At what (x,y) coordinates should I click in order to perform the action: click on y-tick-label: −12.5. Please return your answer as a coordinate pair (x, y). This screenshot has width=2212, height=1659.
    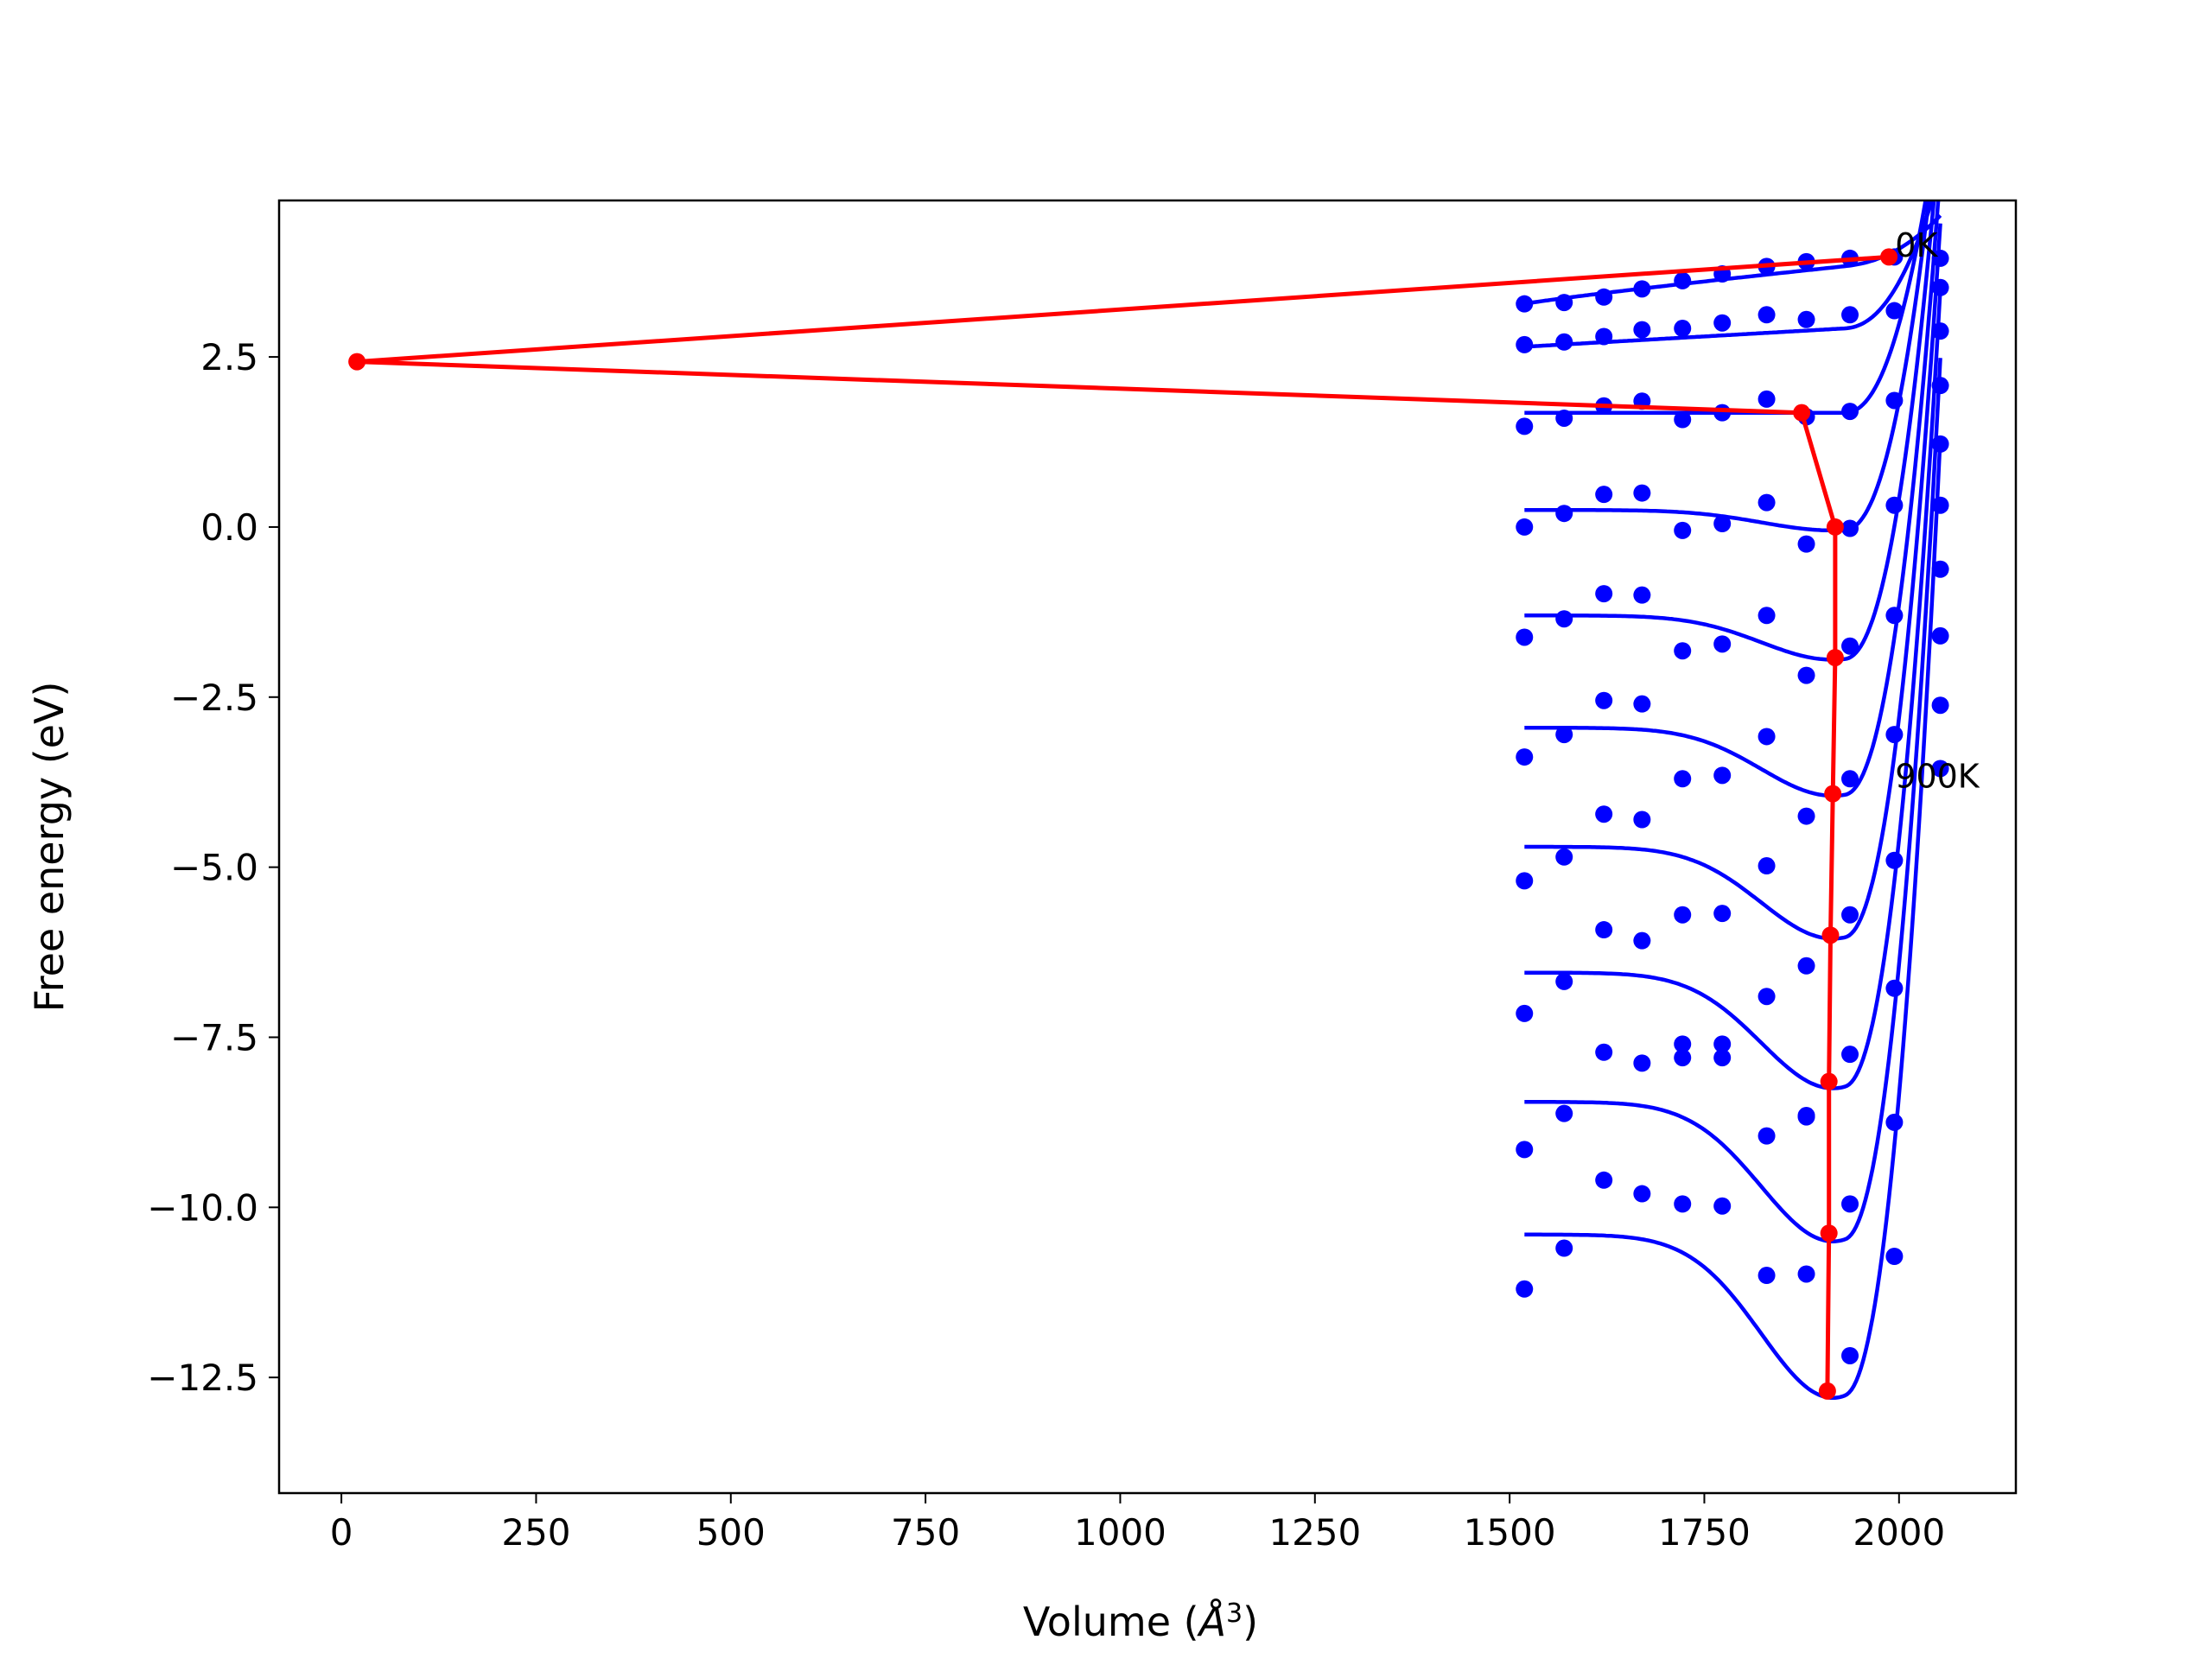
    Looking at the image, I should click on (202, 1378).